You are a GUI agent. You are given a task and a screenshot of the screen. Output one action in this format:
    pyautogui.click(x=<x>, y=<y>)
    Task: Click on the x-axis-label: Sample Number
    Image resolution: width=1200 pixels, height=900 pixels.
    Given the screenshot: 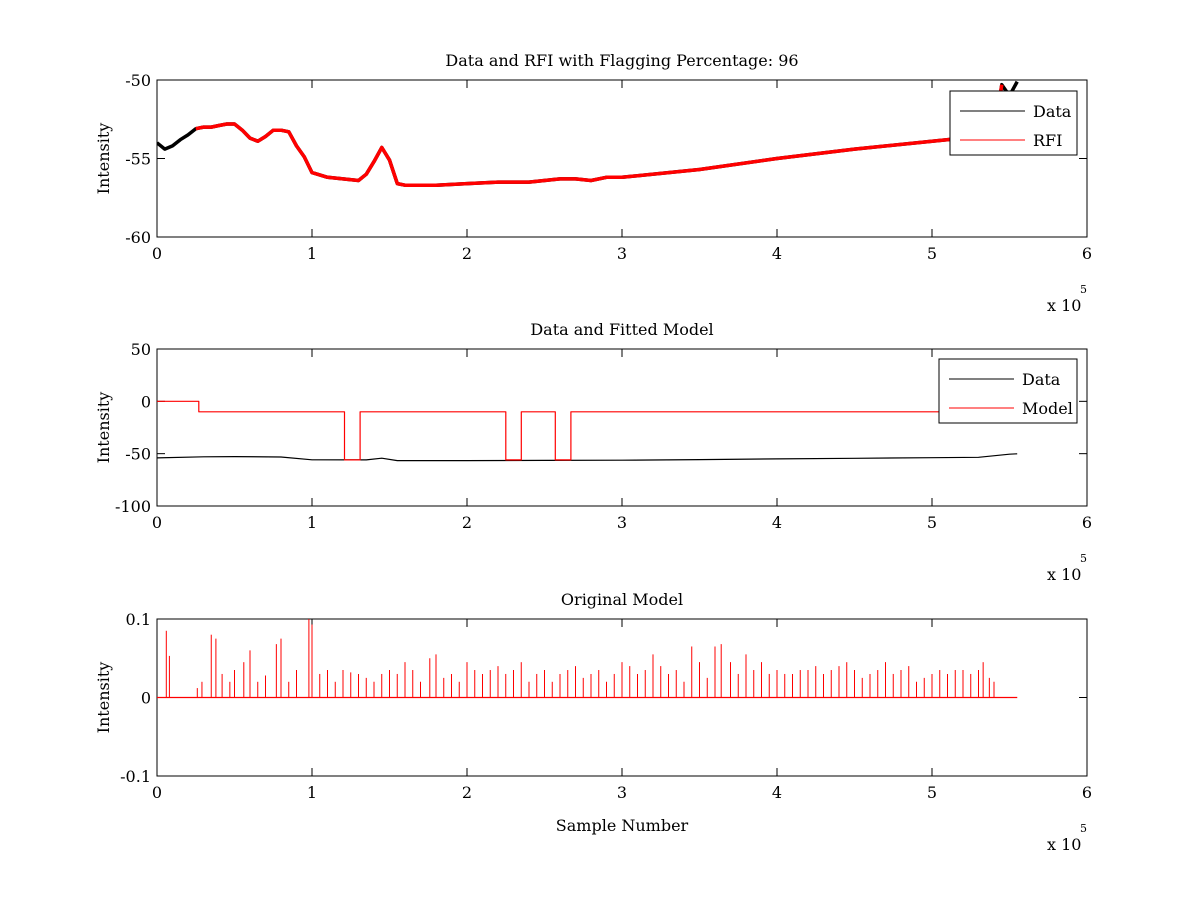 What is the action you would take?
    pyautogui.click(x=622, y=825)
    